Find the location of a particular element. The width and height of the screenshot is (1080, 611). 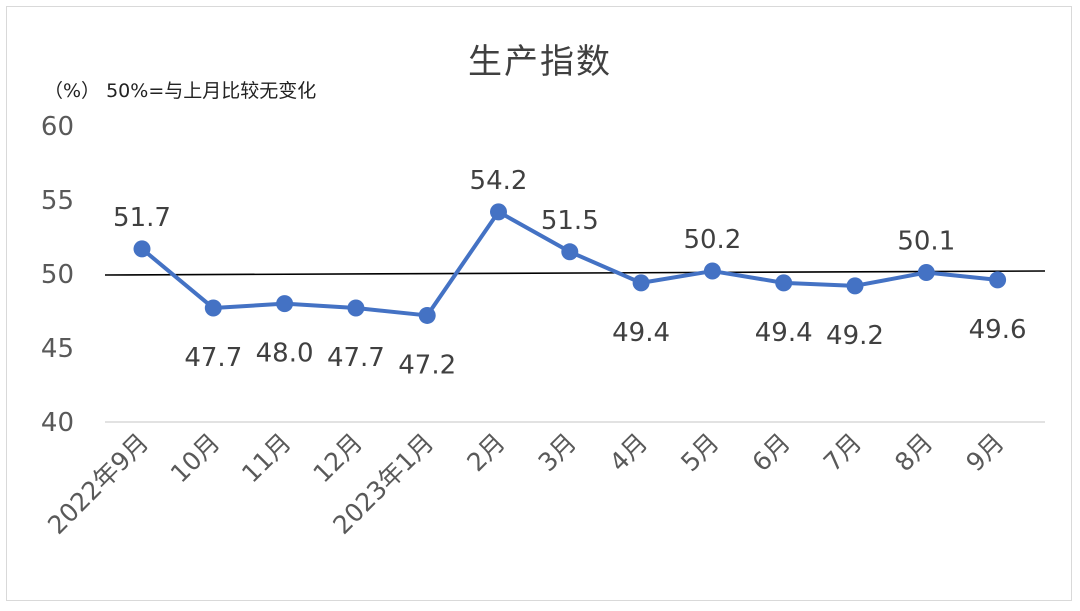

data-label: 47.2 is located at coordinates (427, 365).